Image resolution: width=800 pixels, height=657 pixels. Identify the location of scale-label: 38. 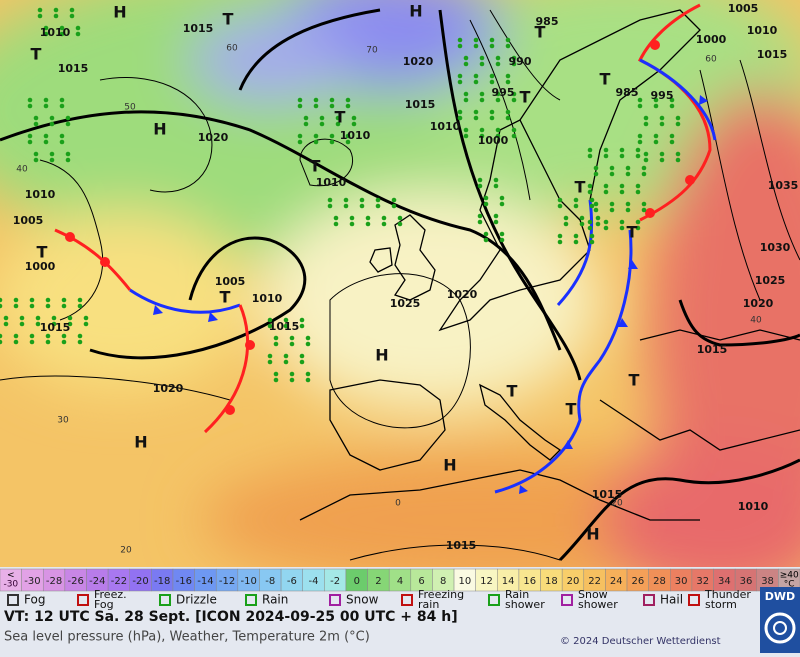
(767, 581).